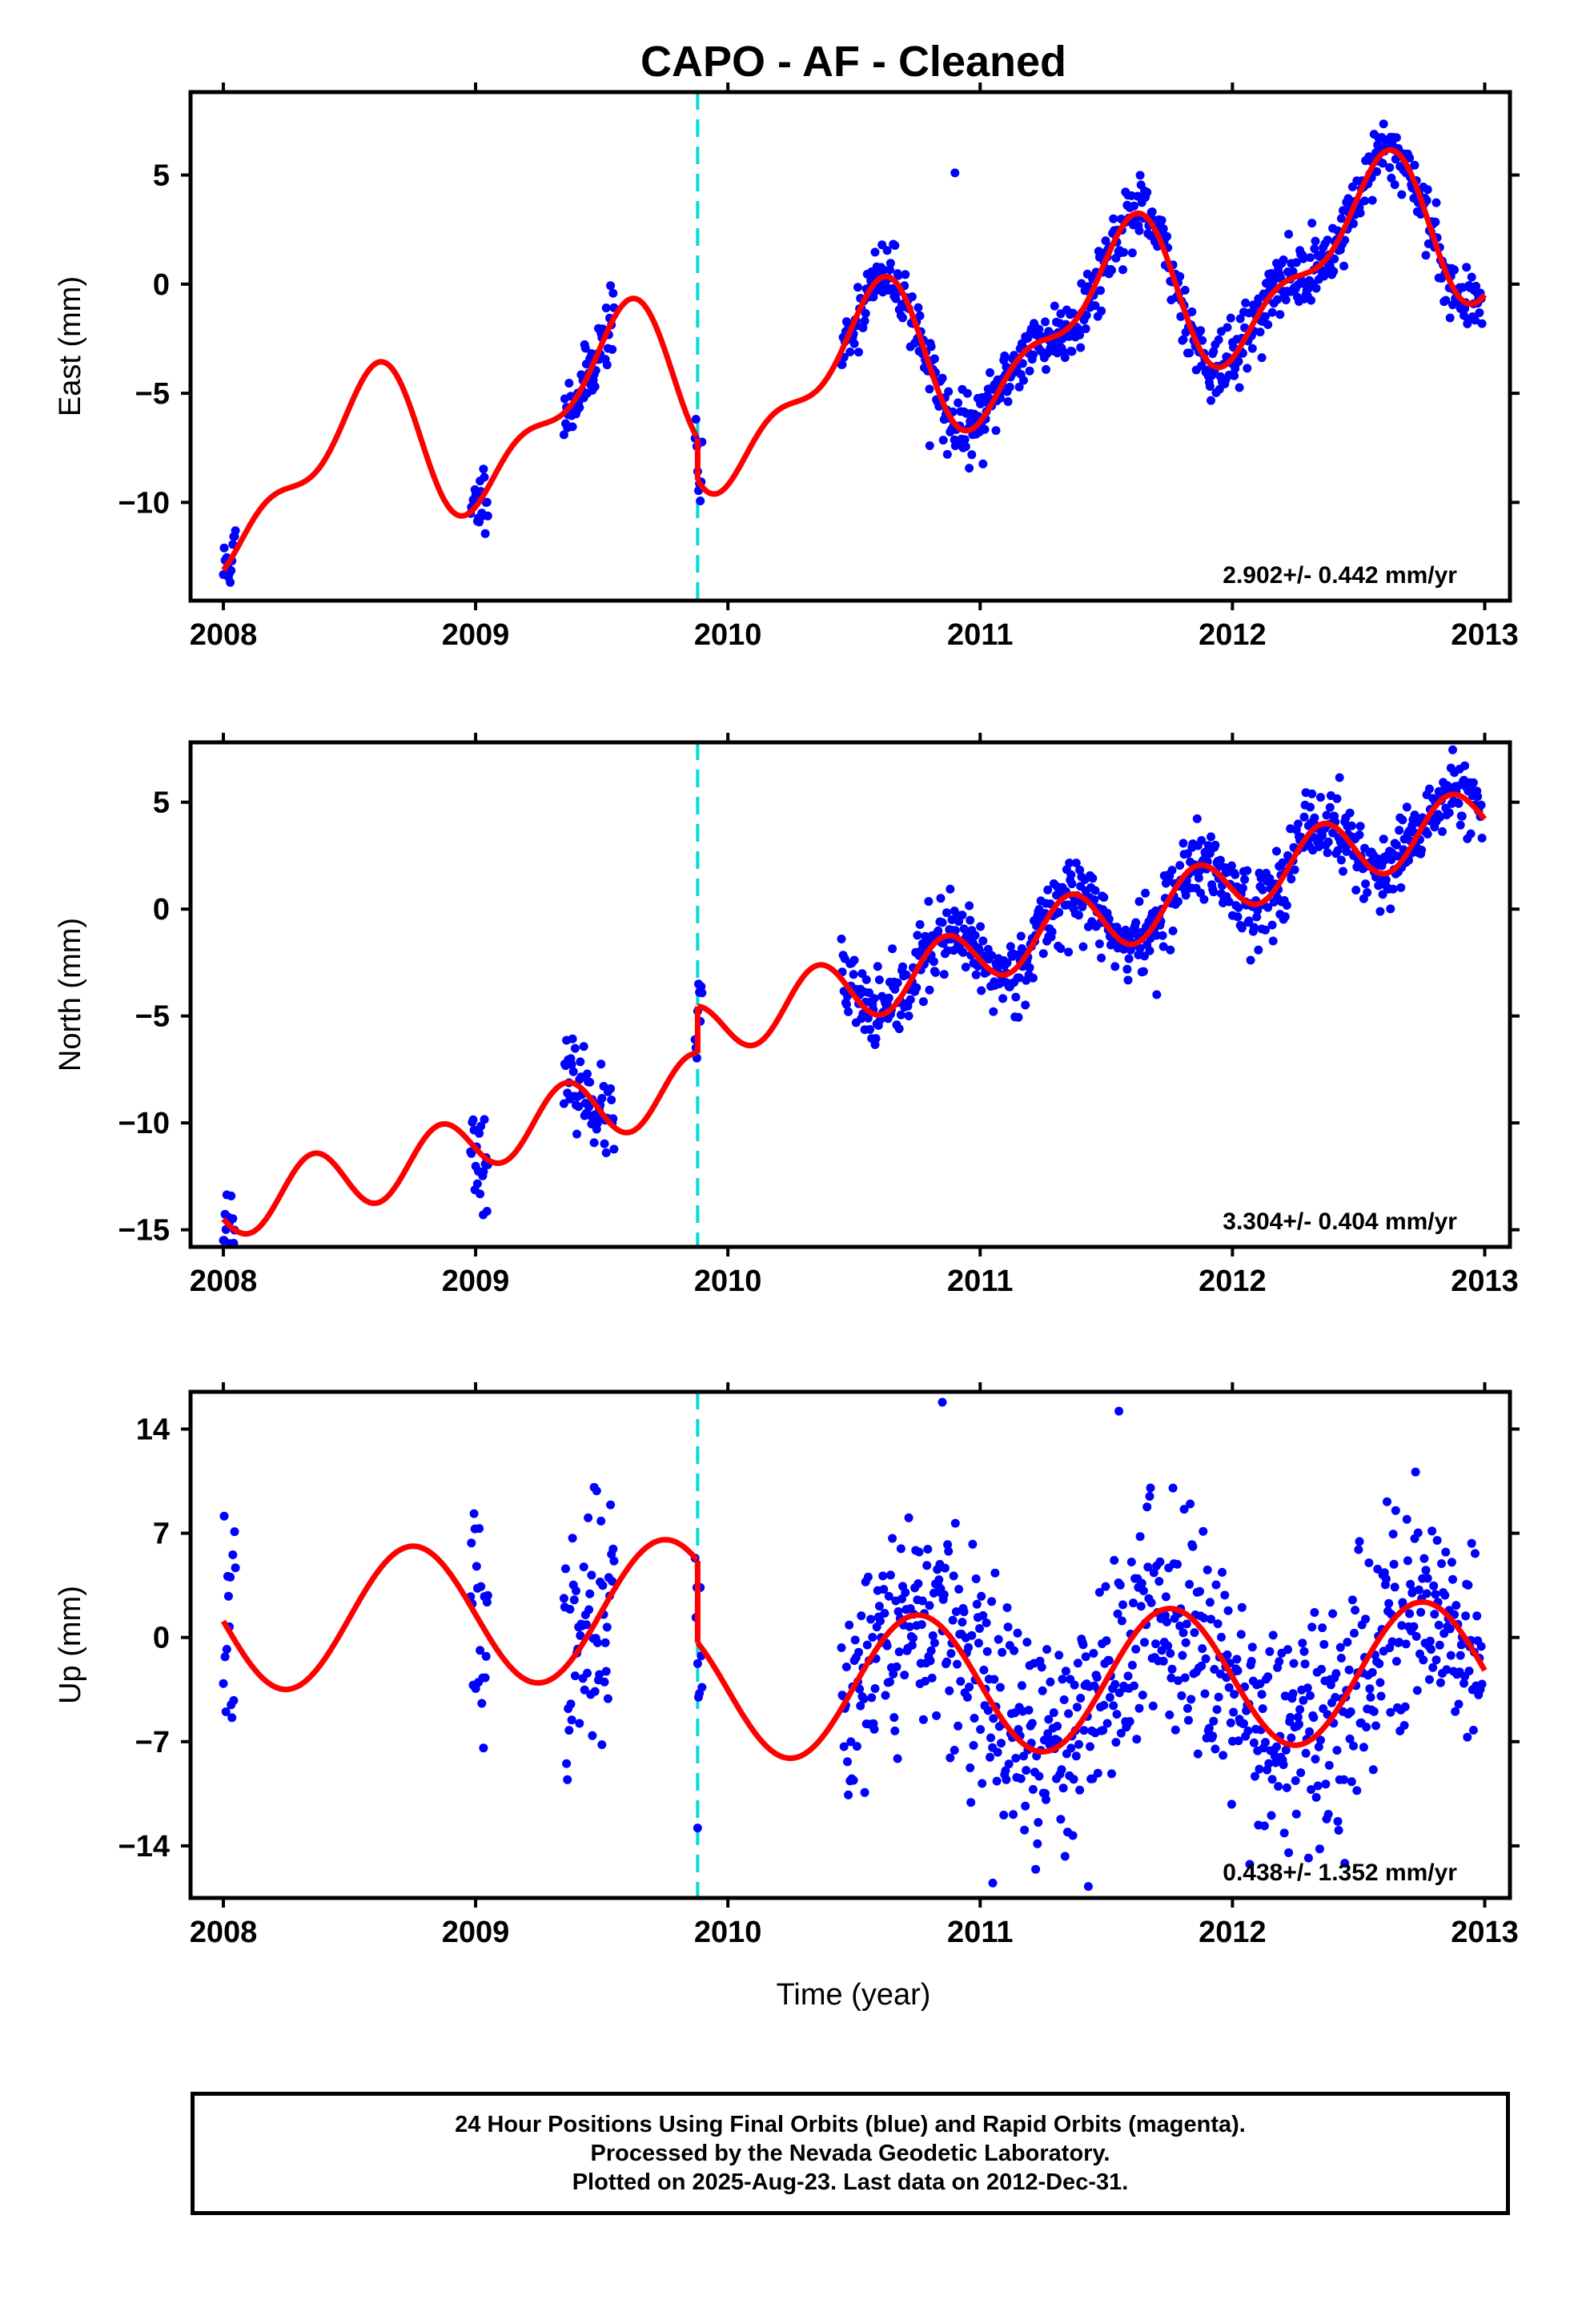 The image size is (1582, 2324). I want to click on y-tick-label: 5, so click(161, 803).